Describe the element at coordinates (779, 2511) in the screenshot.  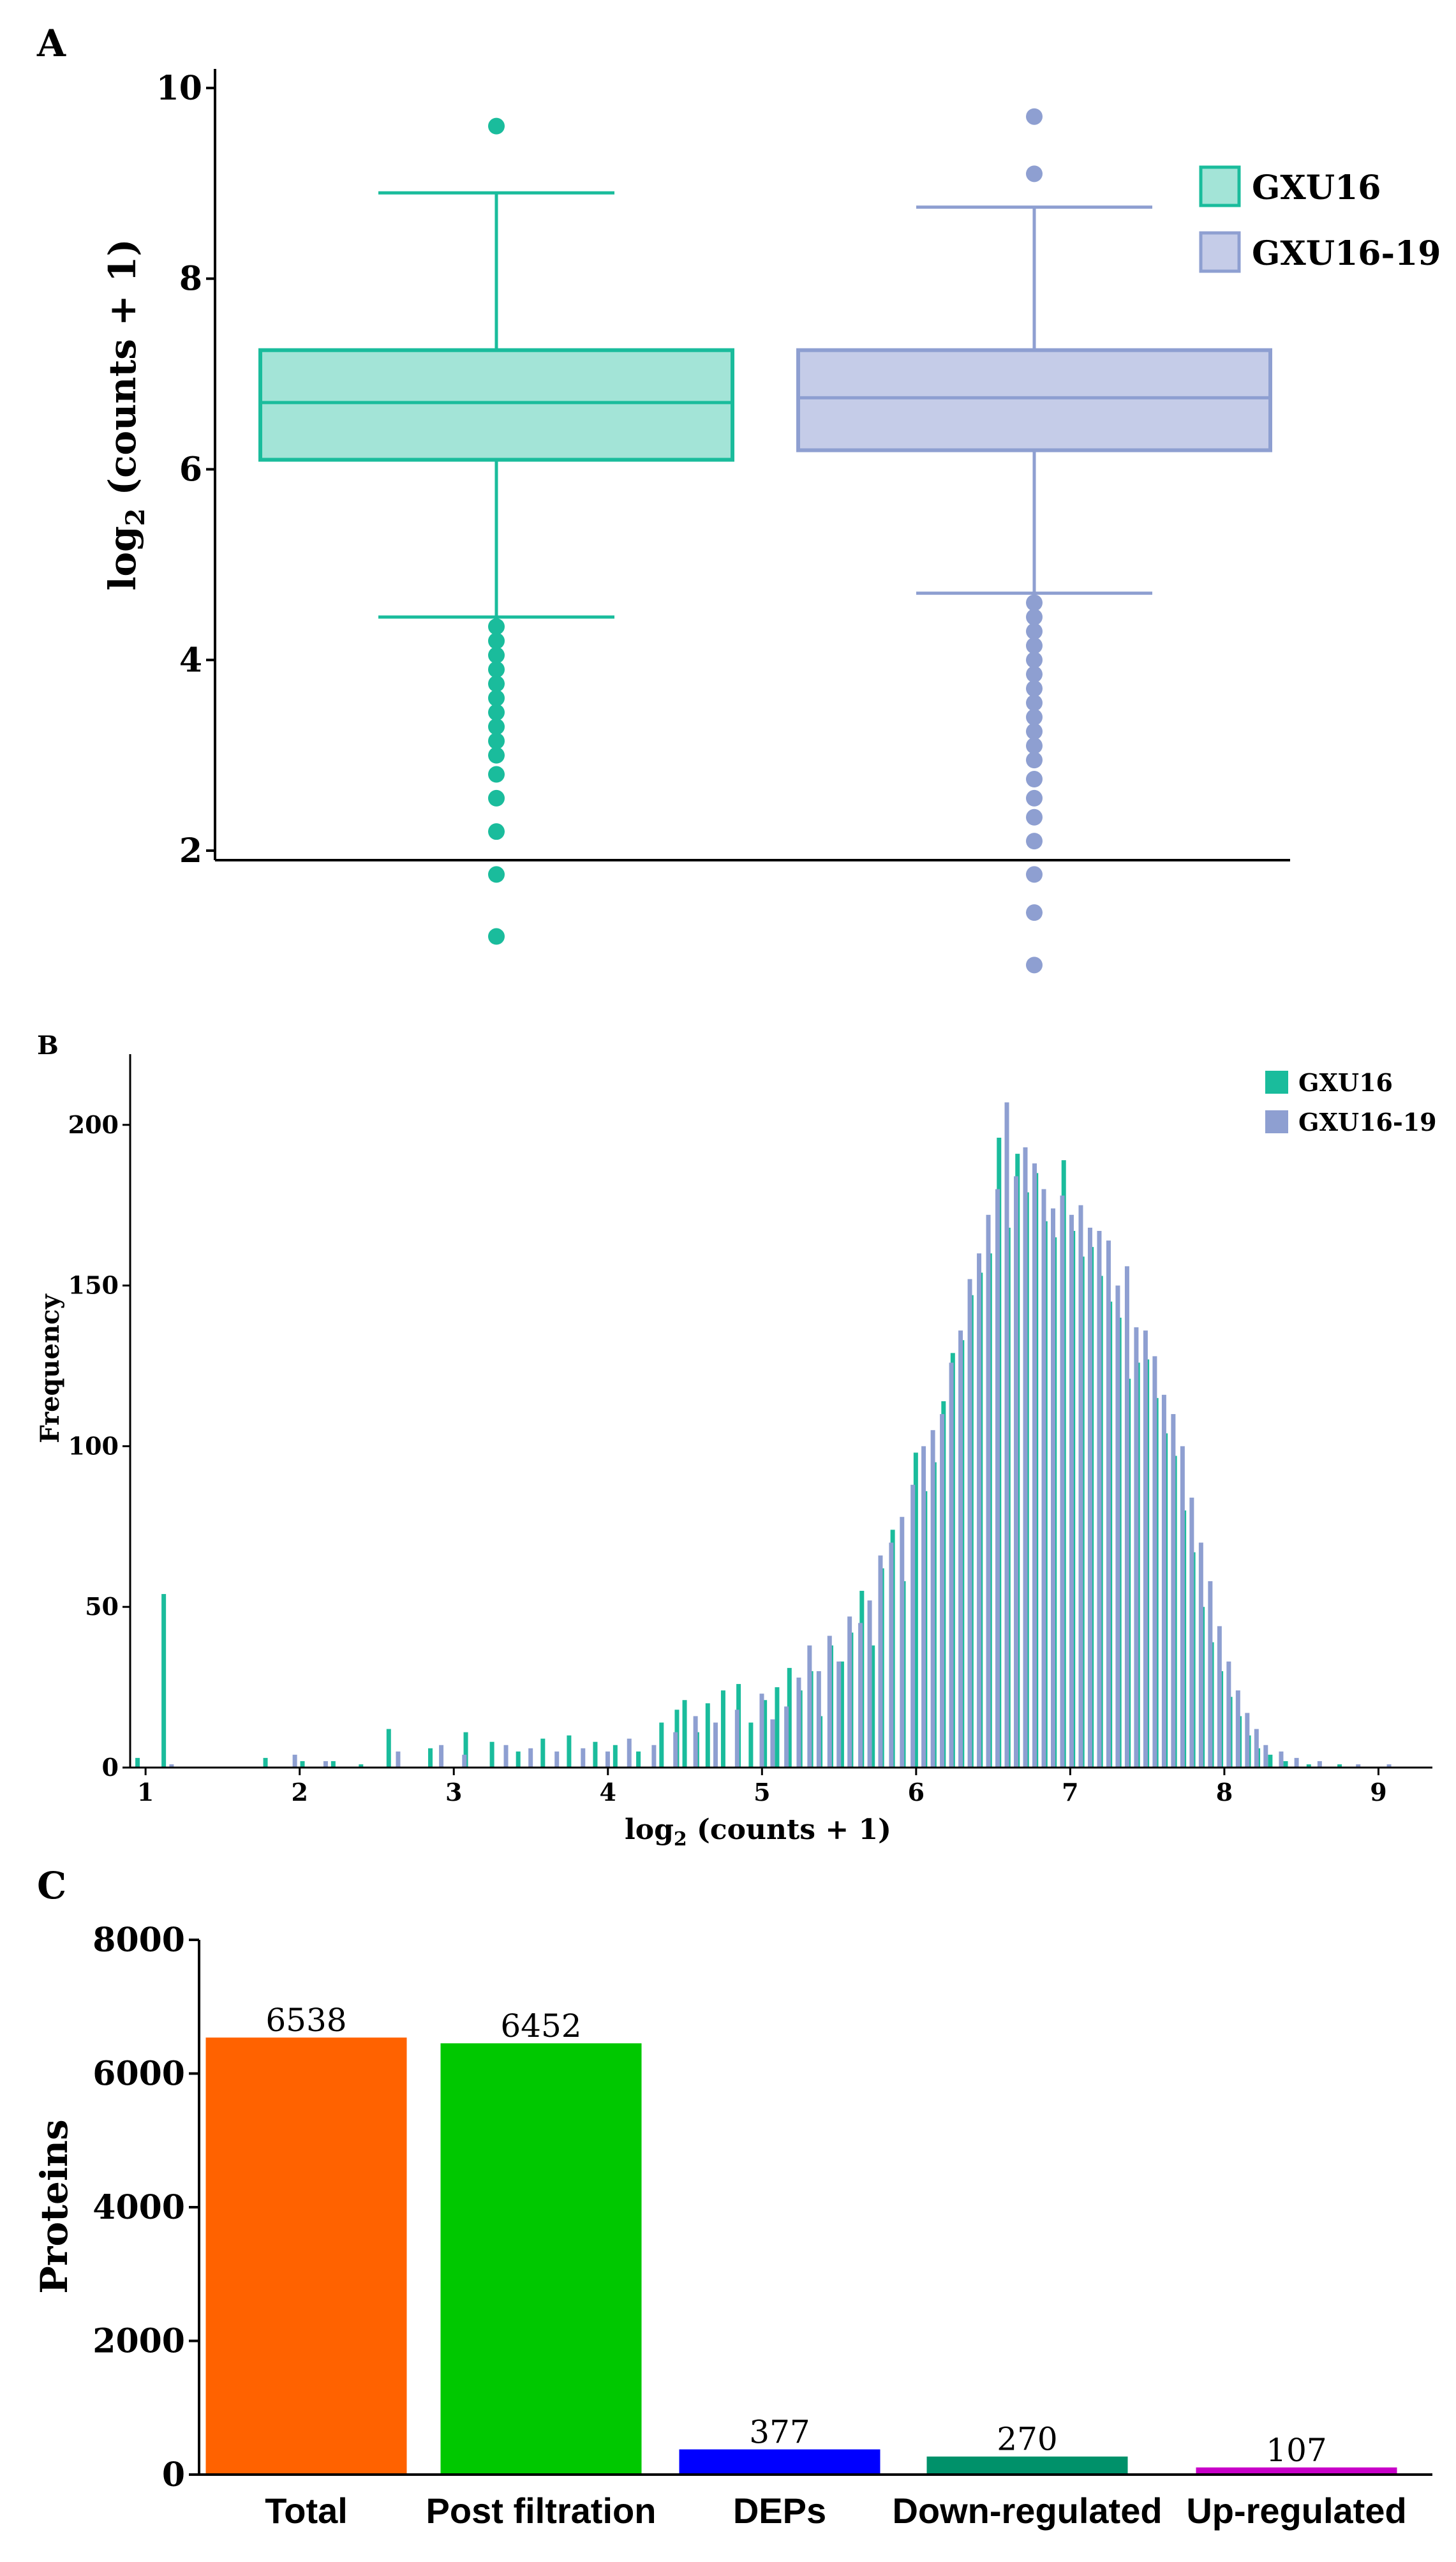
I see `panel-c-category-label: DEPs` at that location.